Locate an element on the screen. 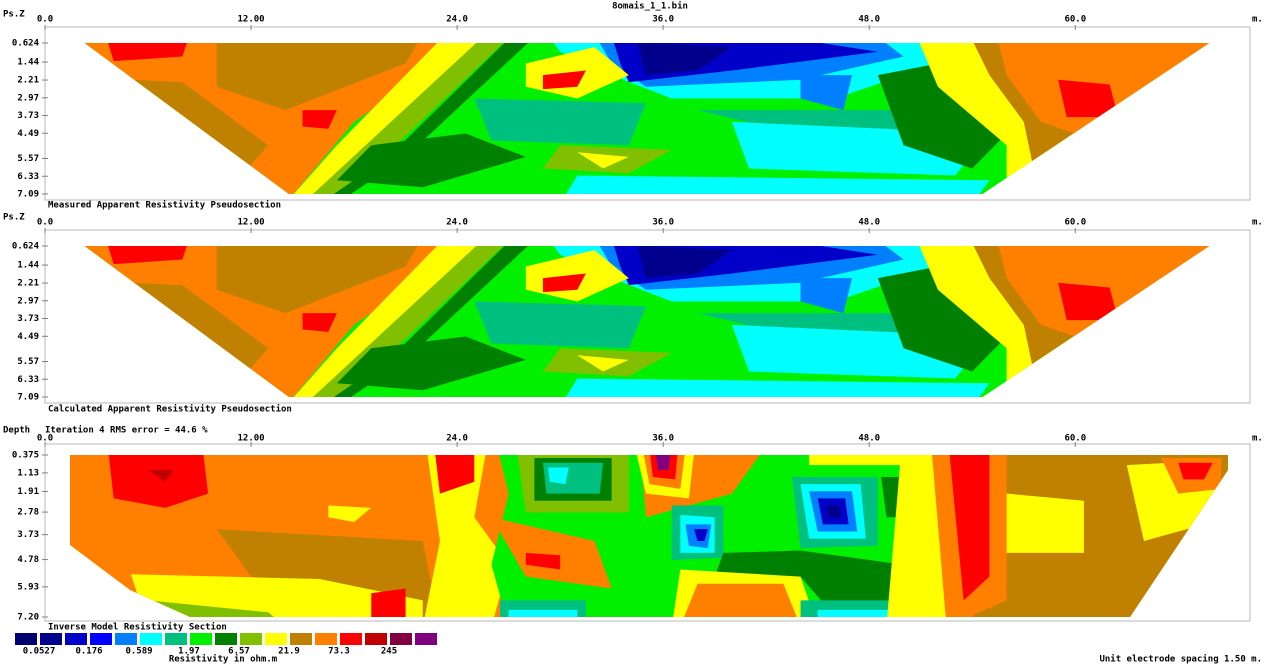 The height and width of the screenshot is (665, 1268). x-tick-label: 48.0 is located at coordinates (869, 439).